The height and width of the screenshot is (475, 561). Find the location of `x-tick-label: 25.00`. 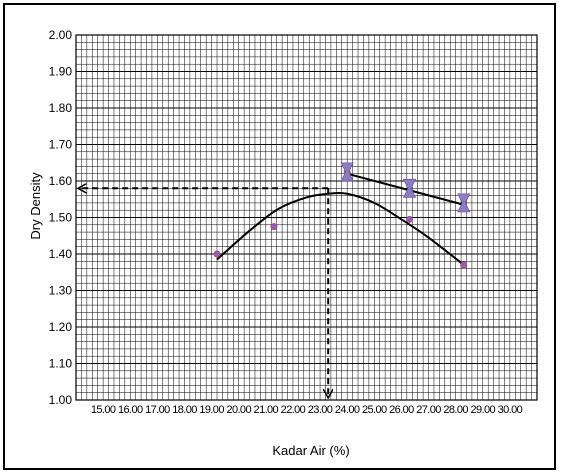

x-tick-label: 25.00 is located at coordinates (374, 410).